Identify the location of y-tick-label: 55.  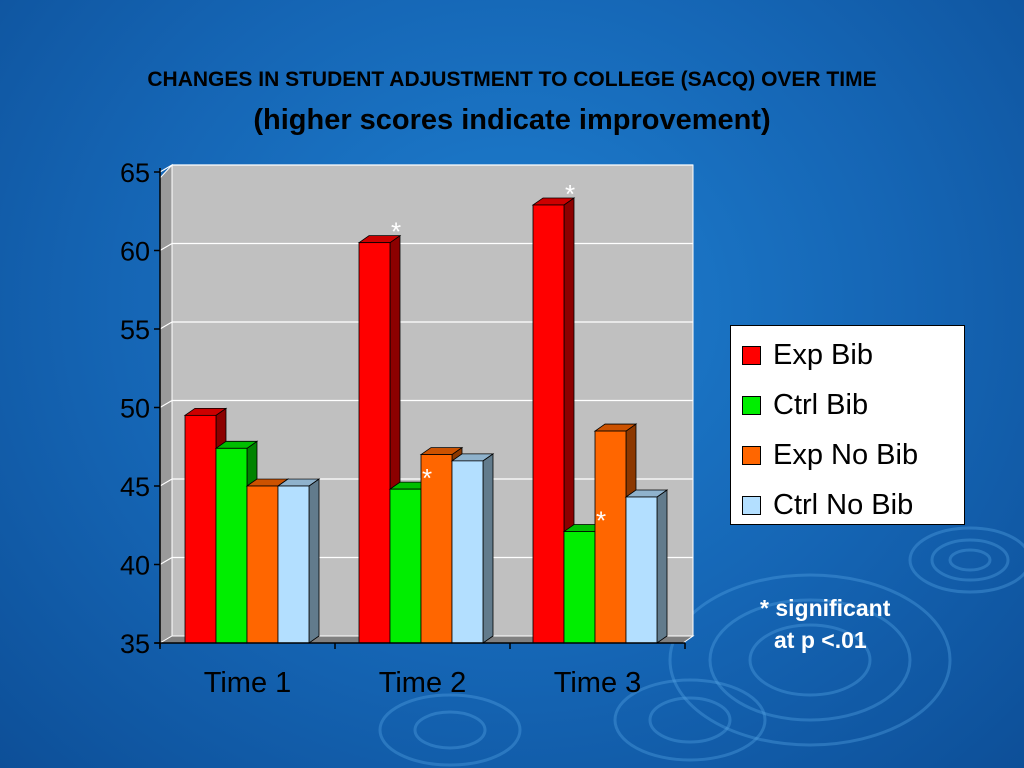
(135, 330).